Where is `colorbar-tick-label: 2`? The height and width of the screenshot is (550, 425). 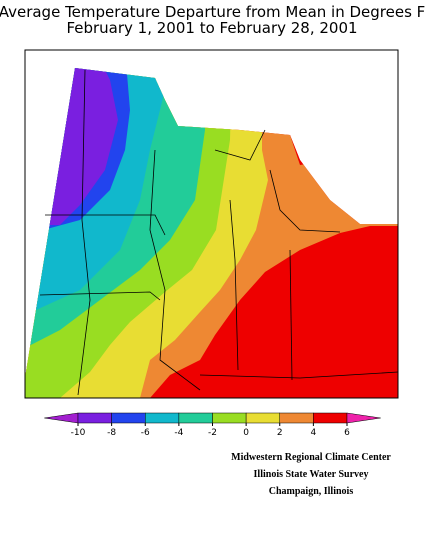 colorbar-tick-label: 2 is located at coordinates (280, 433).